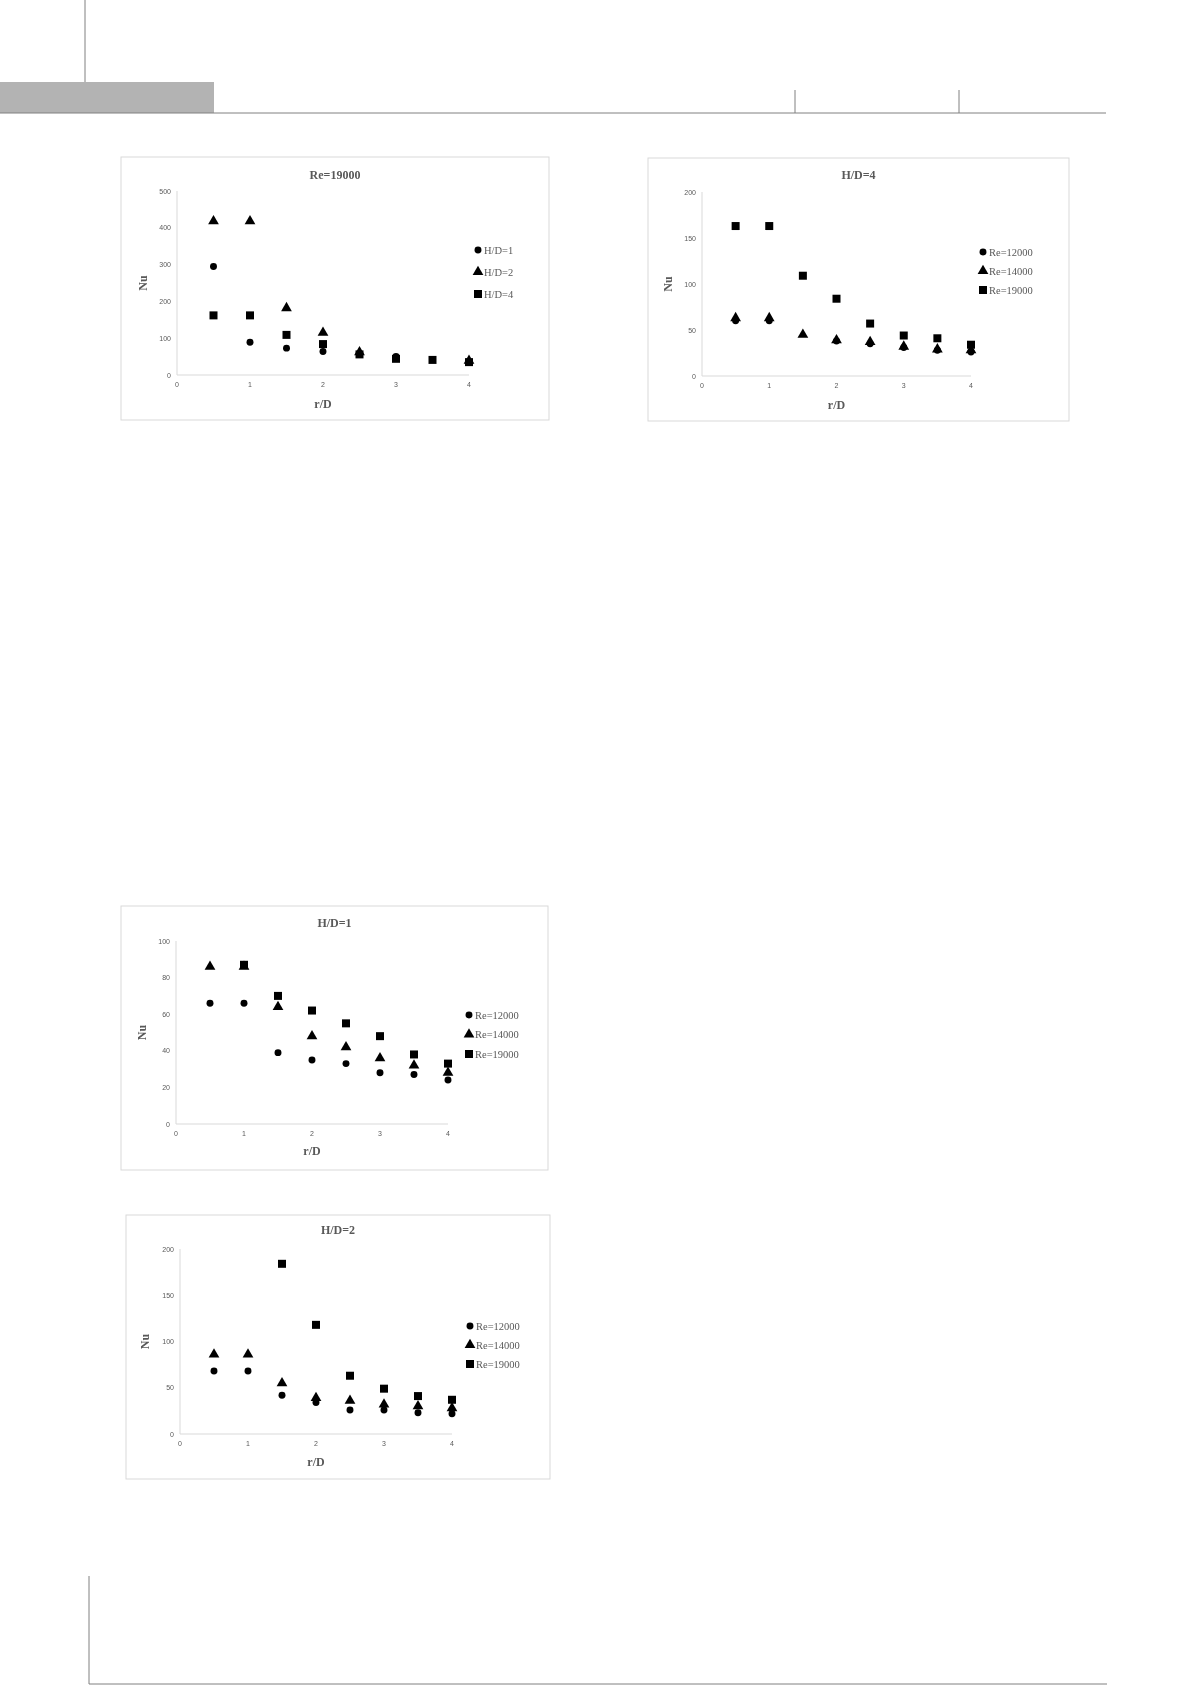  What do you see at coordinates (499, 294) in the screenshot?
I see `legend-label: H/D=4` at bounding box center [499, 294].